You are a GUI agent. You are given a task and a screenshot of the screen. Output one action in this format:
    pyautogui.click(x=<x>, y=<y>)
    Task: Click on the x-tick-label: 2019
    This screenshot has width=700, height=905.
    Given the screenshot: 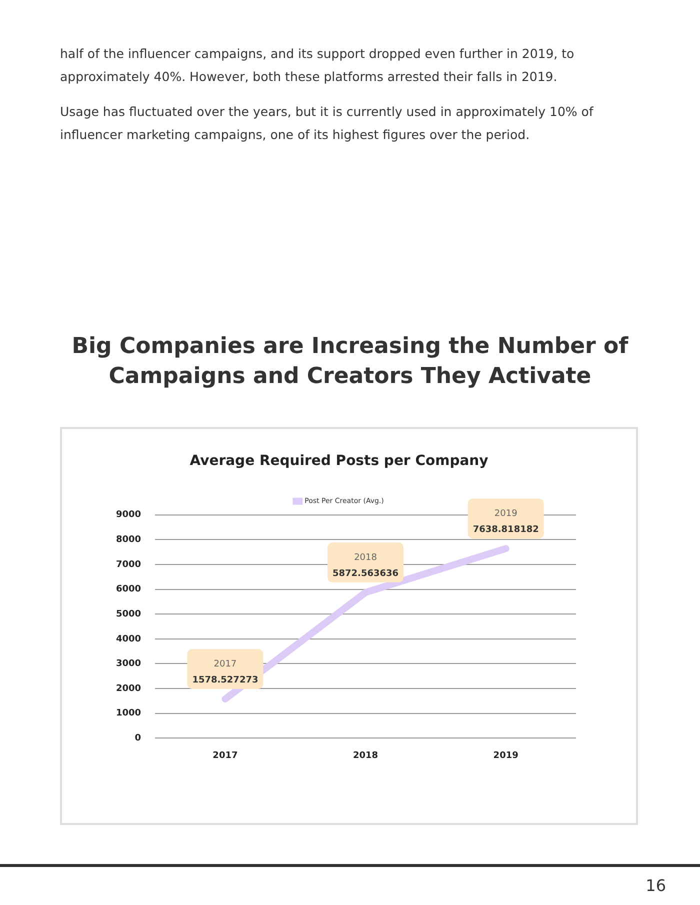 What is the action you would take?
    pyautogui.click(x=505, y=755)
    